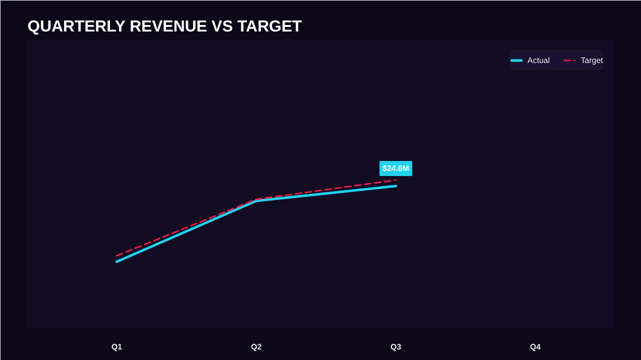  Describe the element at coordinates (396, 168) in the screenshot. I see `annotation: $24.6M` at that location.